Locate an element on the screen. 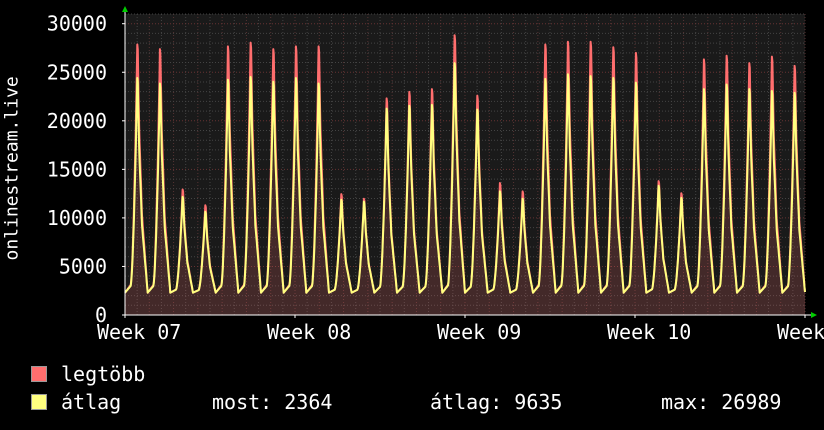 Image resolution: width=824 pixels, height=430 pixels. legend-label-avg: átlag is located at coordinates (91, 402).